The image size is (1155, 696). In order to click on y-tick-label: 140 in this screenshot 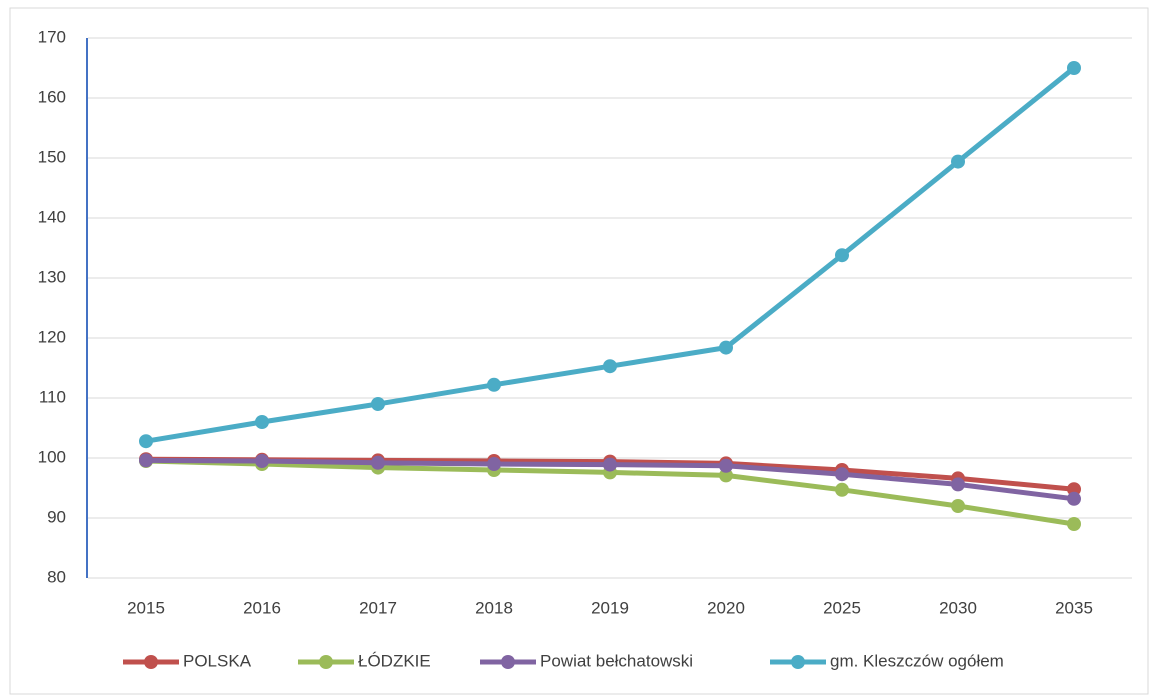, I will do `click(52, 216)`.